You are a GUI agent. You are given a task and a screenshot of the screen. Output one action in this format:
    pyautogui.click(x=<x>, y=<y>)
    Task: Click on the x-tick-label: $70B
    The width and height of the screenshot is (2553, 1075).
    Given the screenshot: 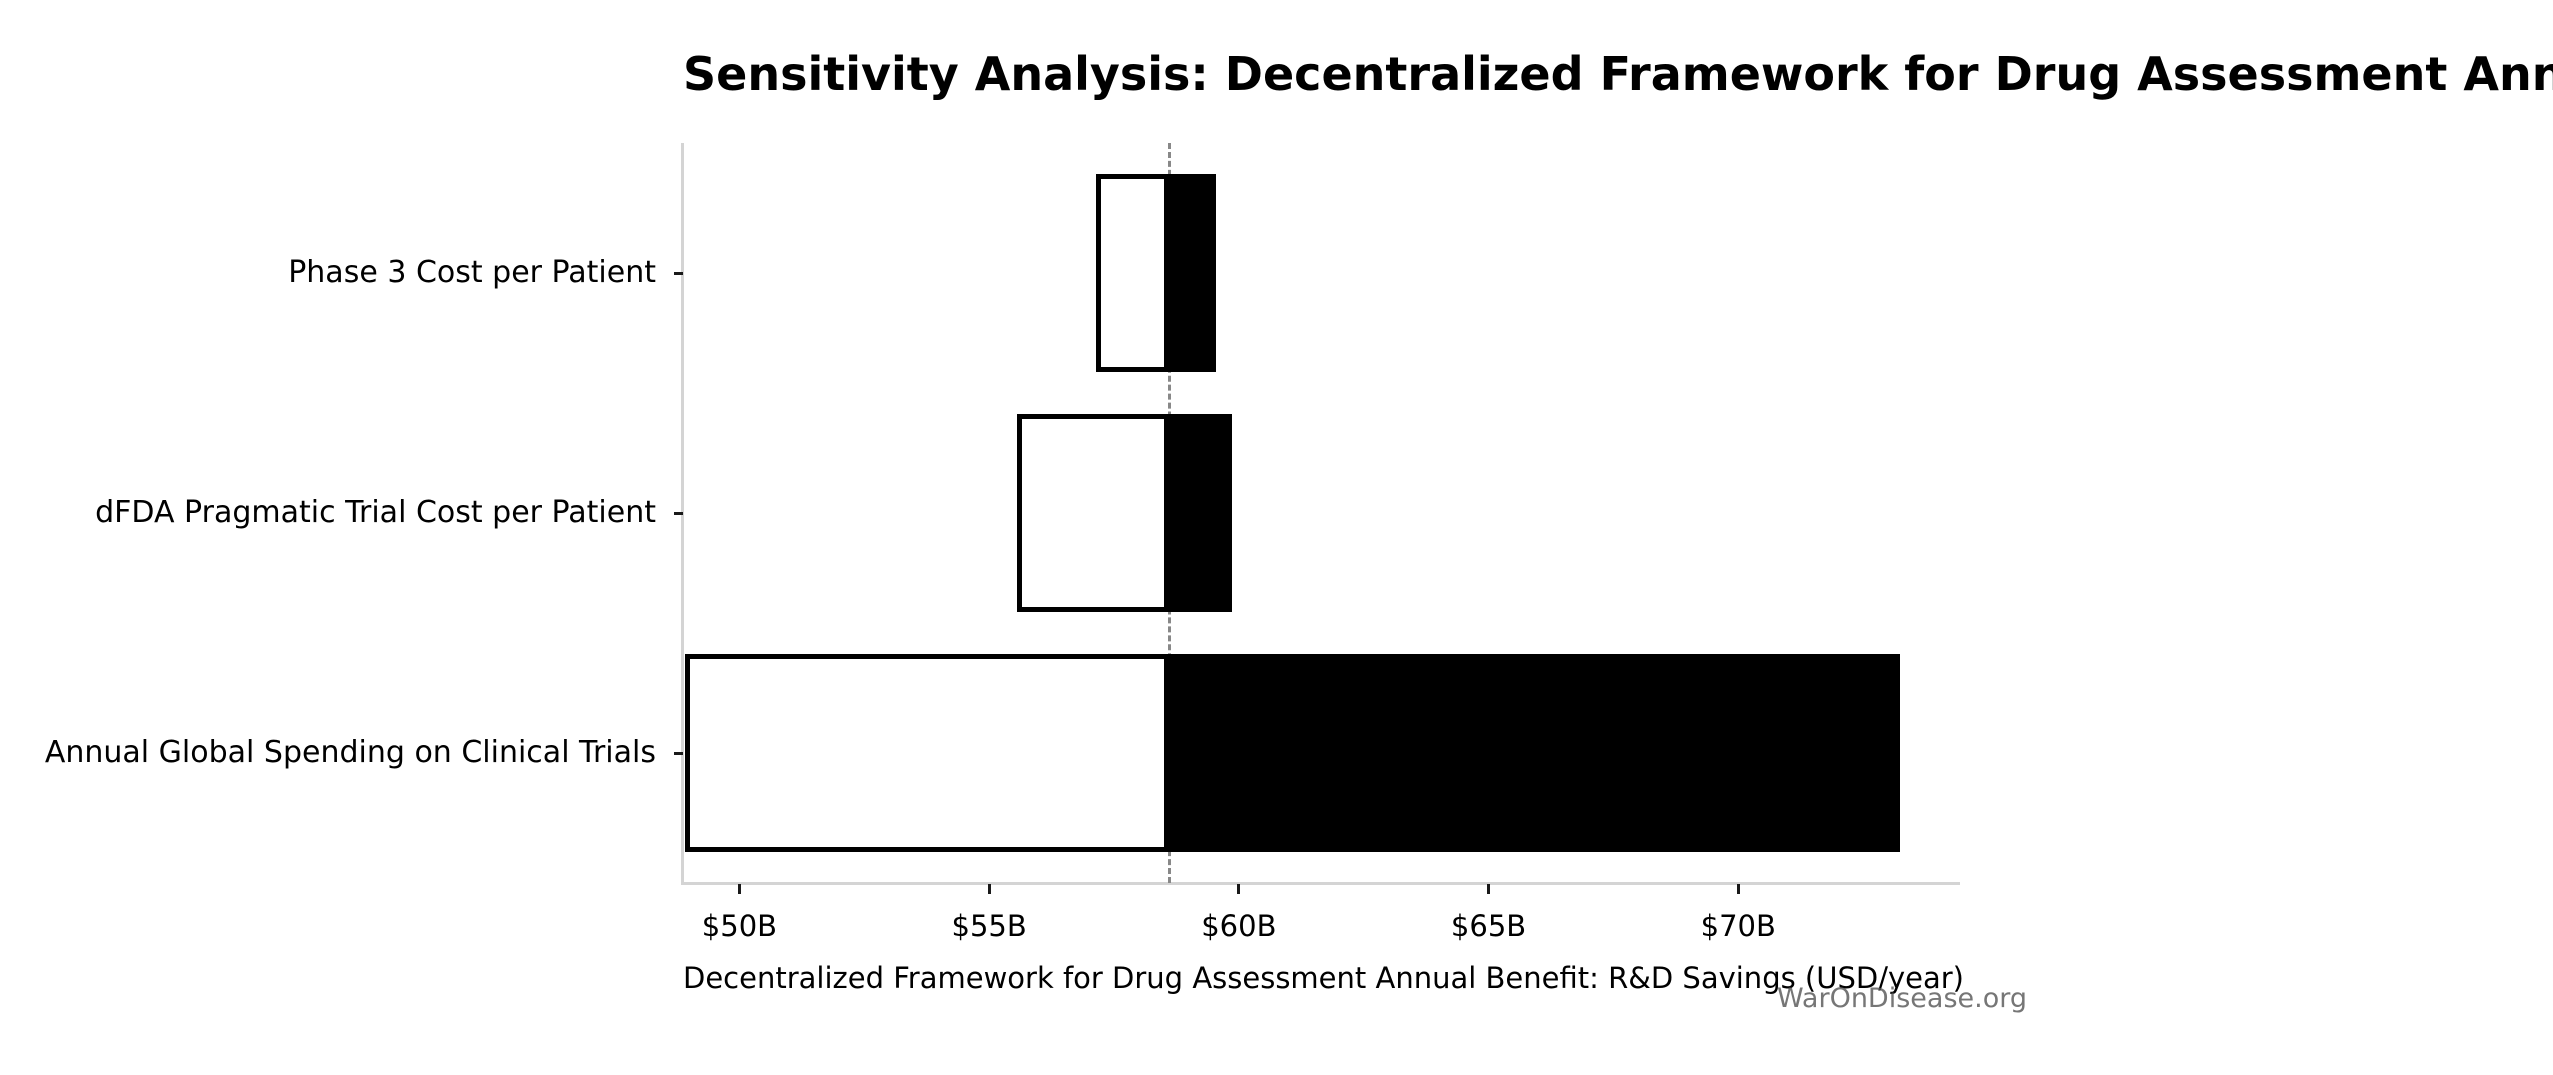 What is the action you would take?
    pyautogui.click(x=1738, y=926)
    